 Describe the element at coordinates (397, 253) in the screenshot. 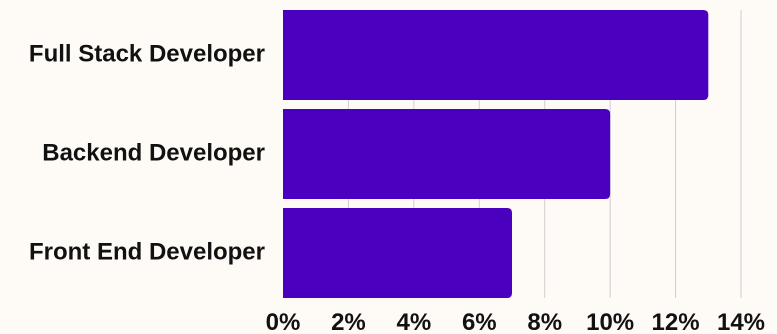

I see `bar-front-end-developer` at that location.